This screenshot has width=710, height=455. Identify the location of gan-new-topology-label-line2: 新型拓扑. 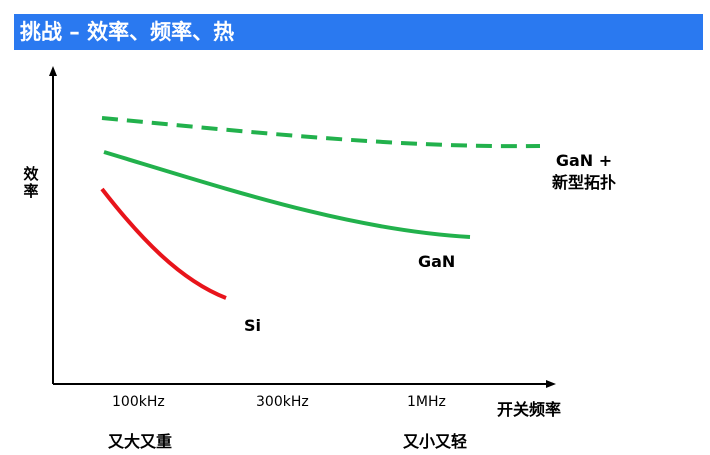
(584, 182).